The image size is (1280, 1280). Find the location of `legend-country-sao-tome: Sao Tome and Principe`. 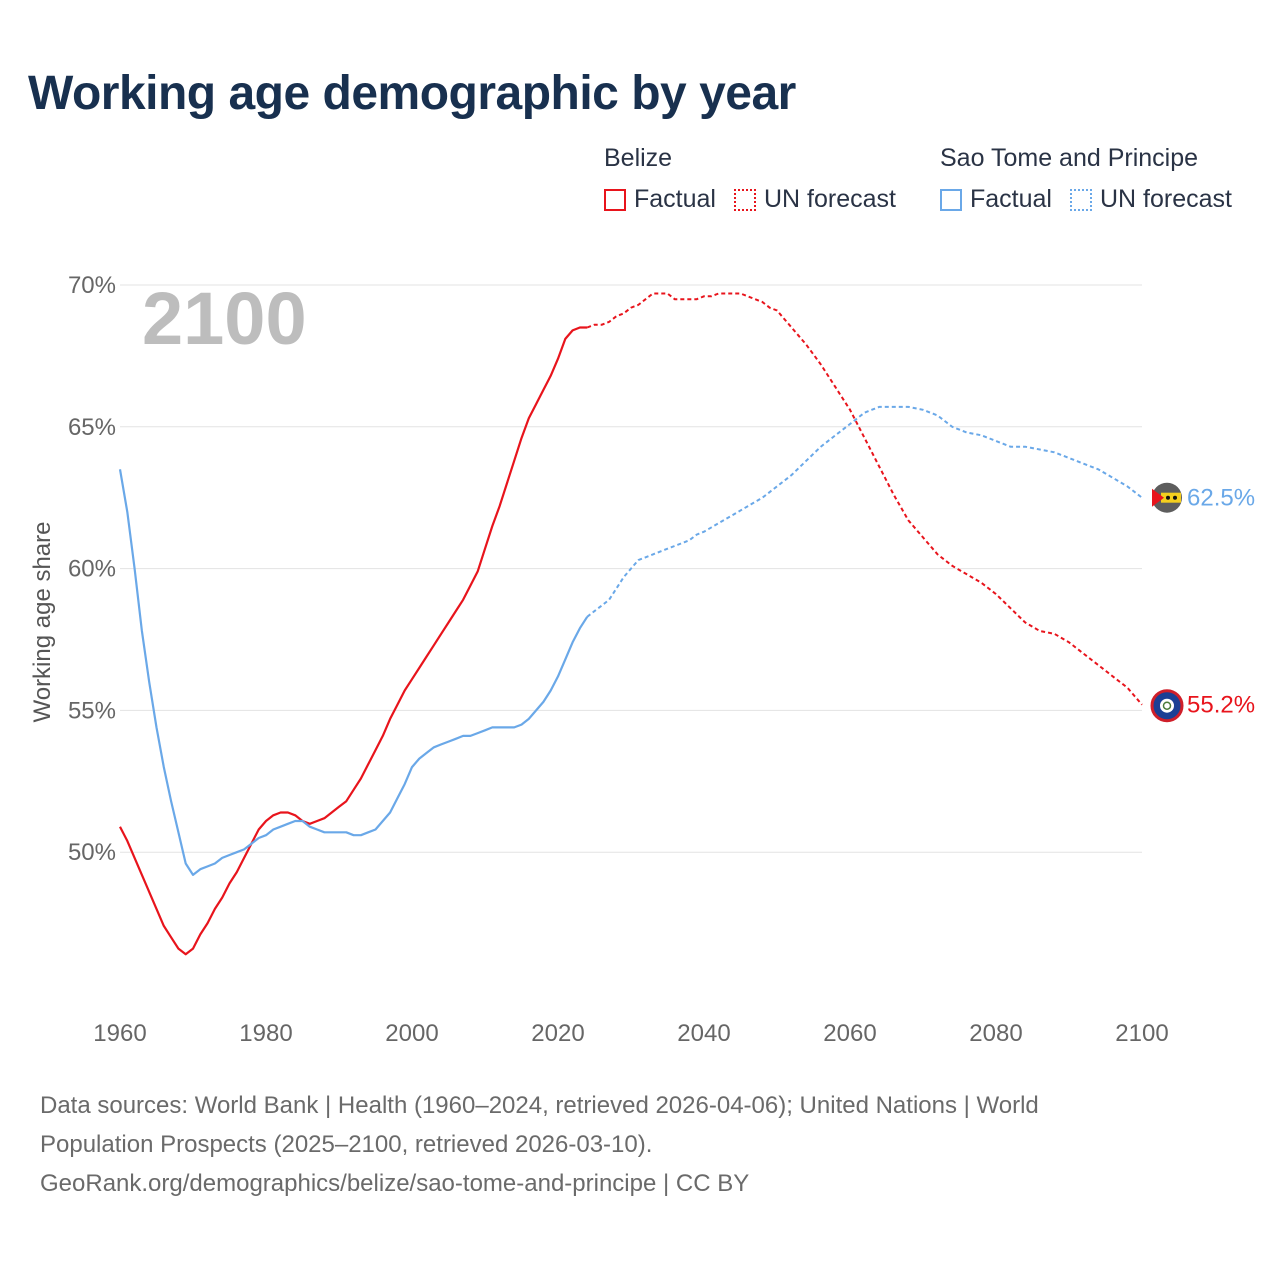

legend-country-sao-tome: Sao Tome and Principe is located at coordinates (1069, 158).